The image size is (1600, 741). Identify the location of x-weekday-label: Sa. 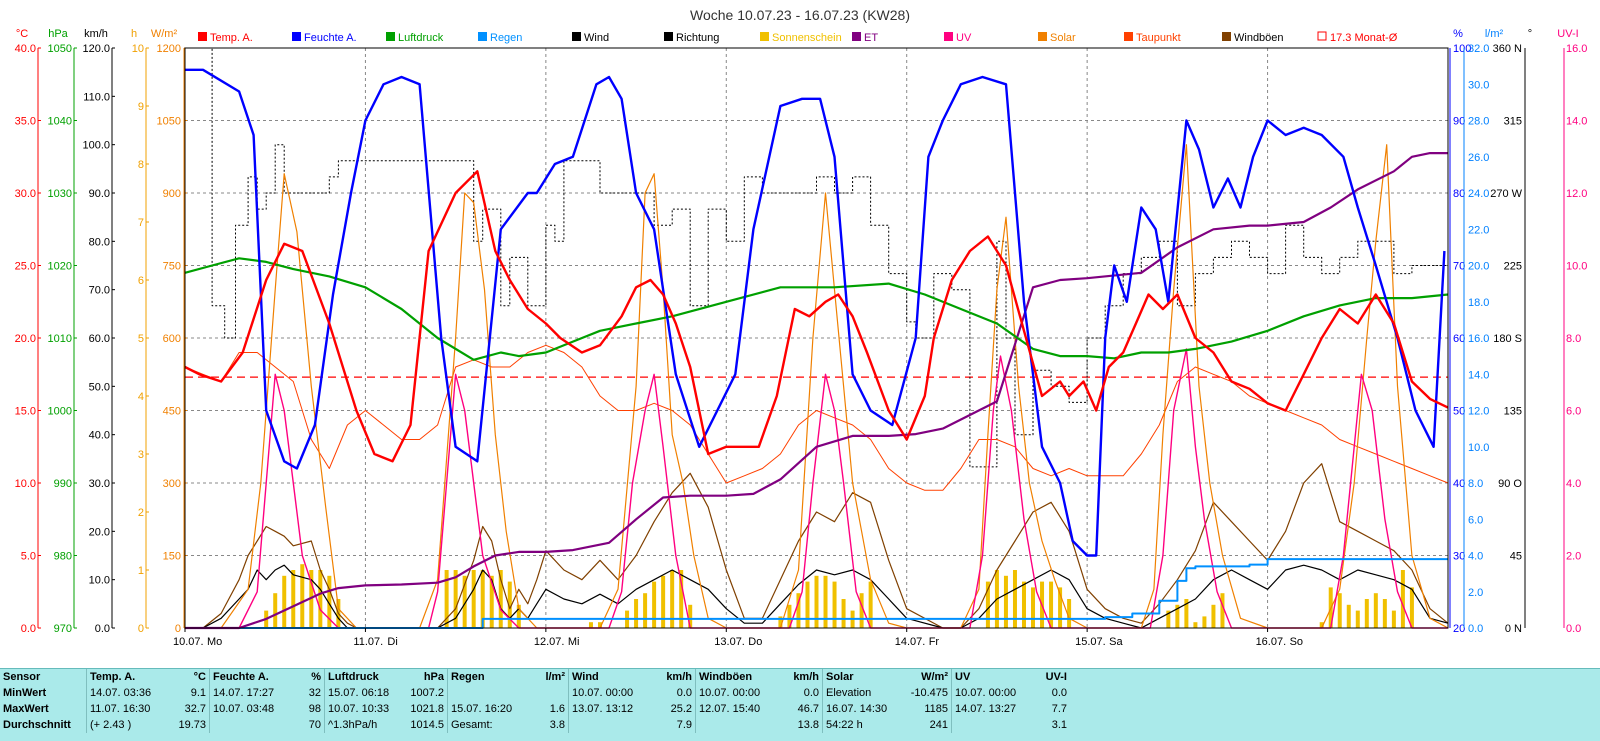
(1116, 642).